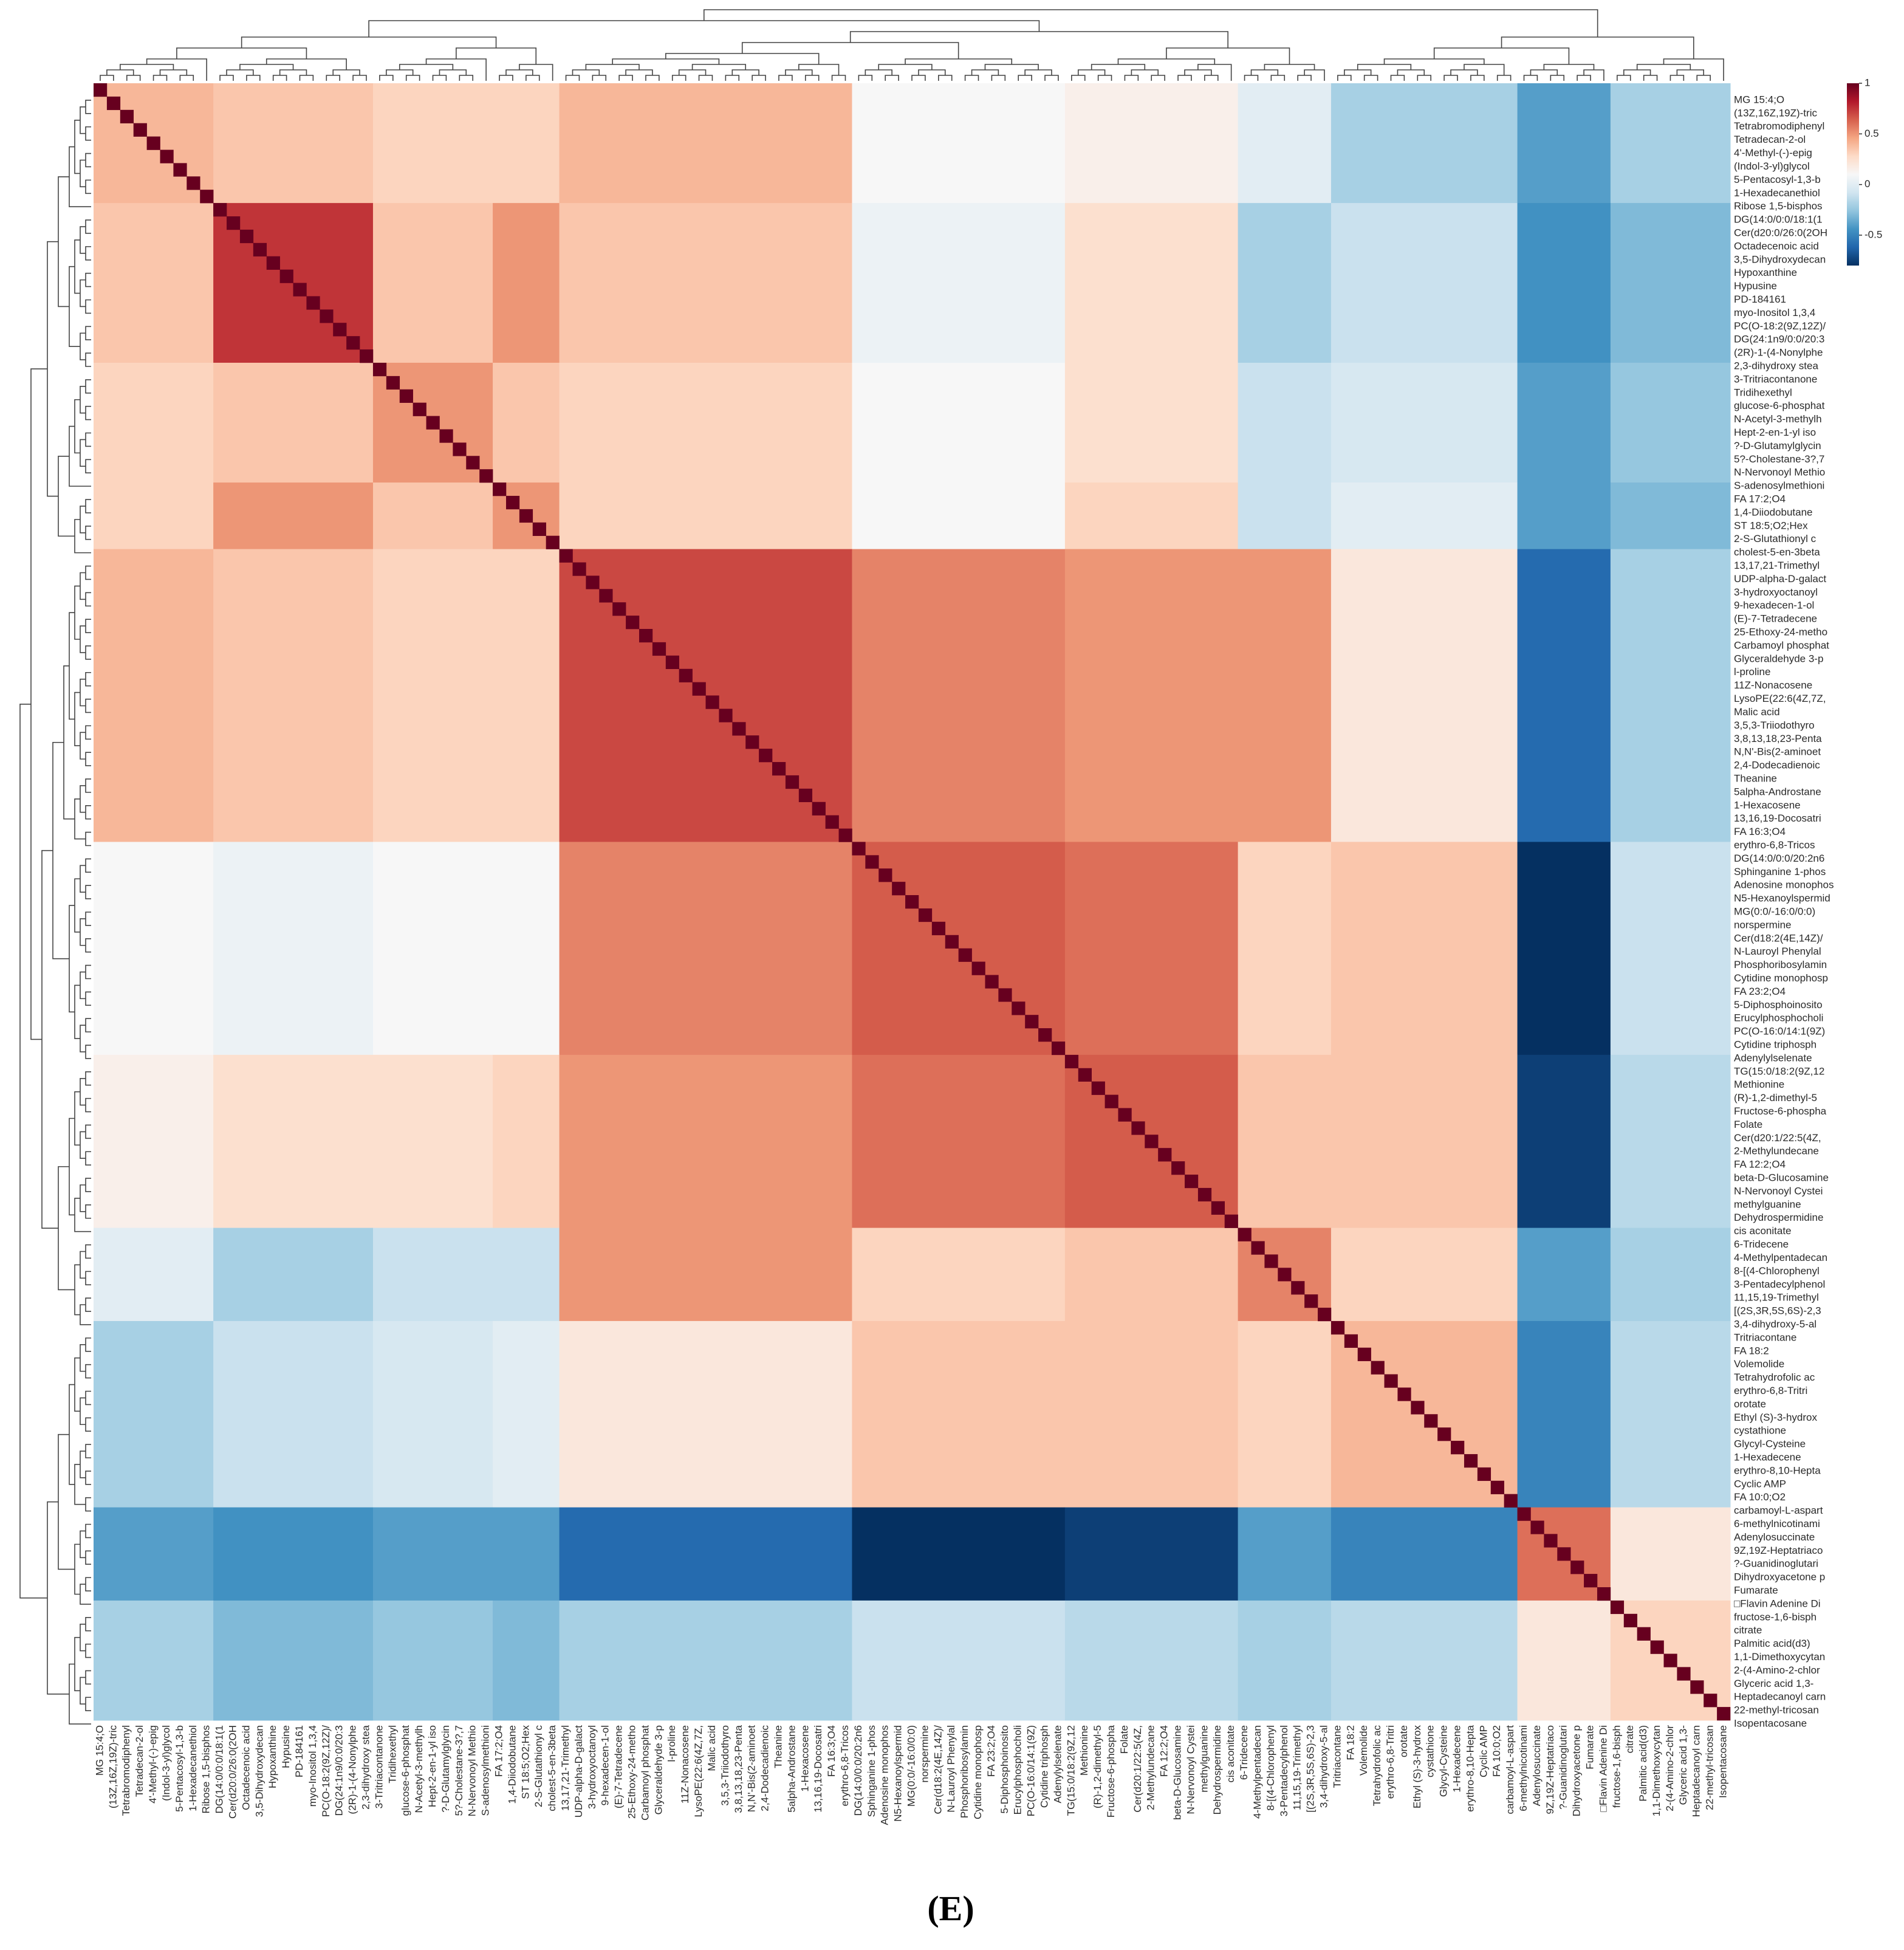 The height and width of the screenshot is (1950, 1904). Describe the element at coordinates (1778, 1217) in the screenshot. I see `row-label: Dehydrospermidine` at that location.